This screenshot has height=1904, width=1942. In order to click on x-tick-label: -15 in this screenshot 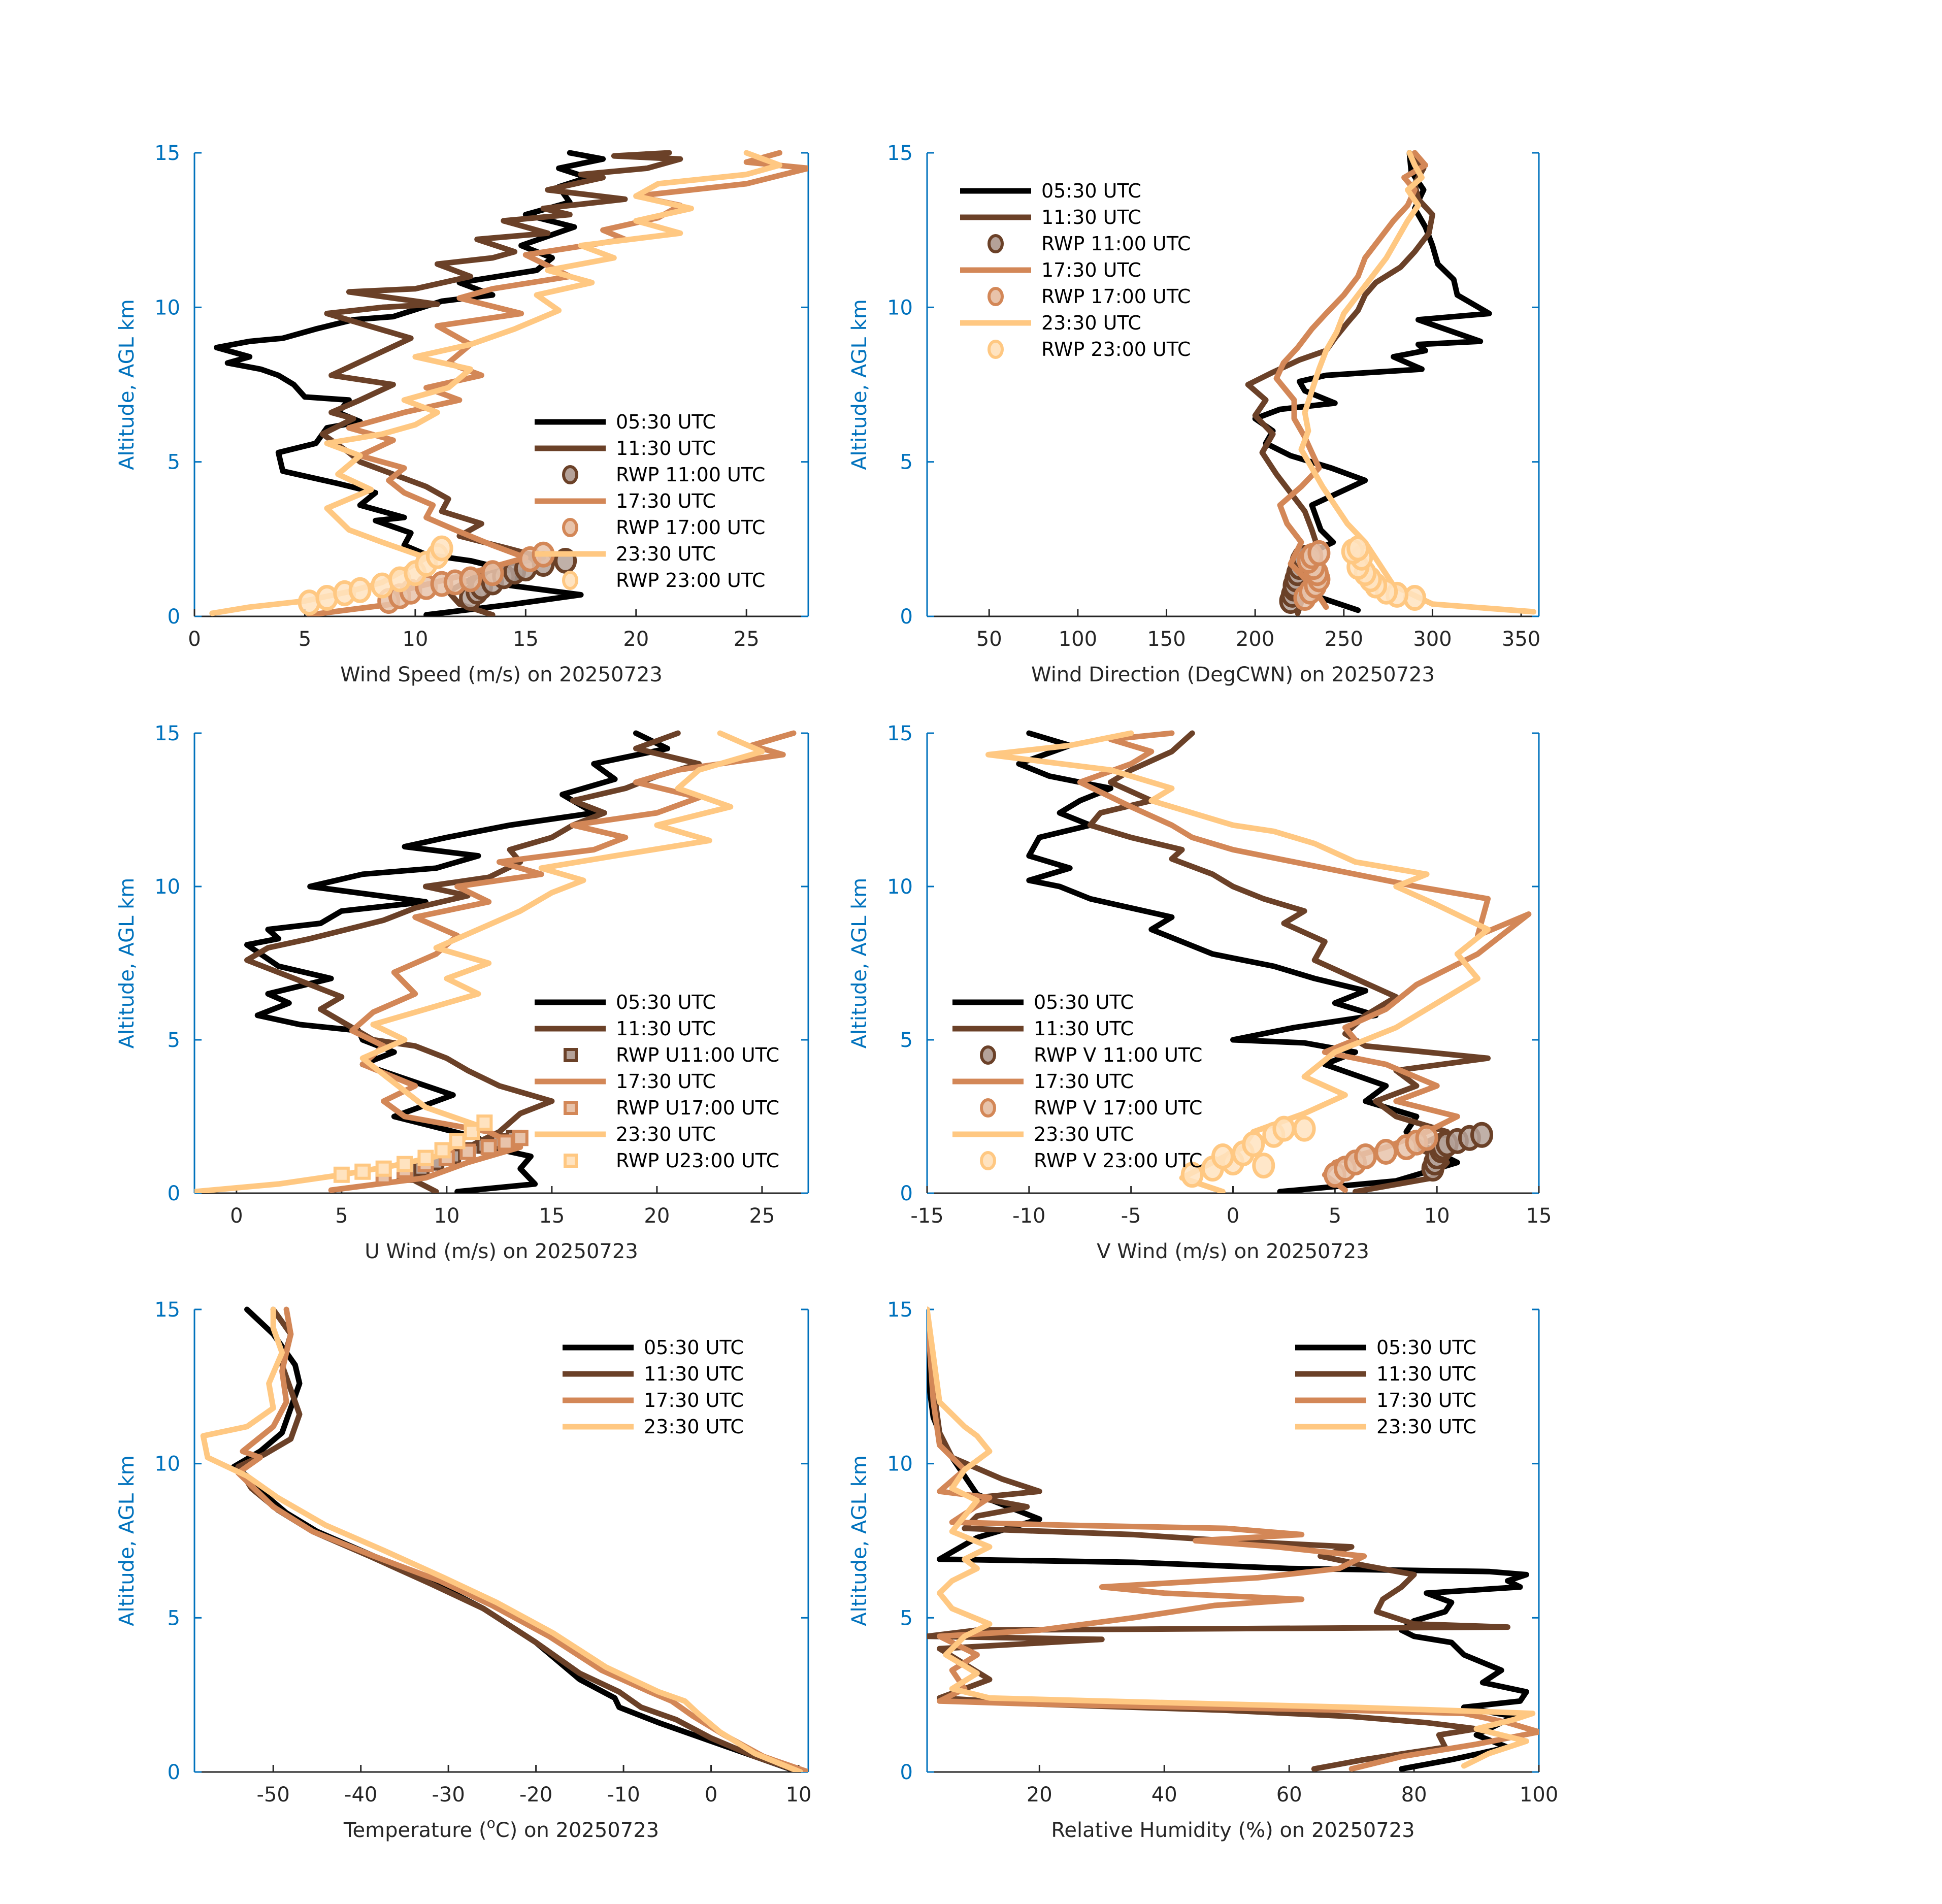, I will do `click(926, 1216)`.